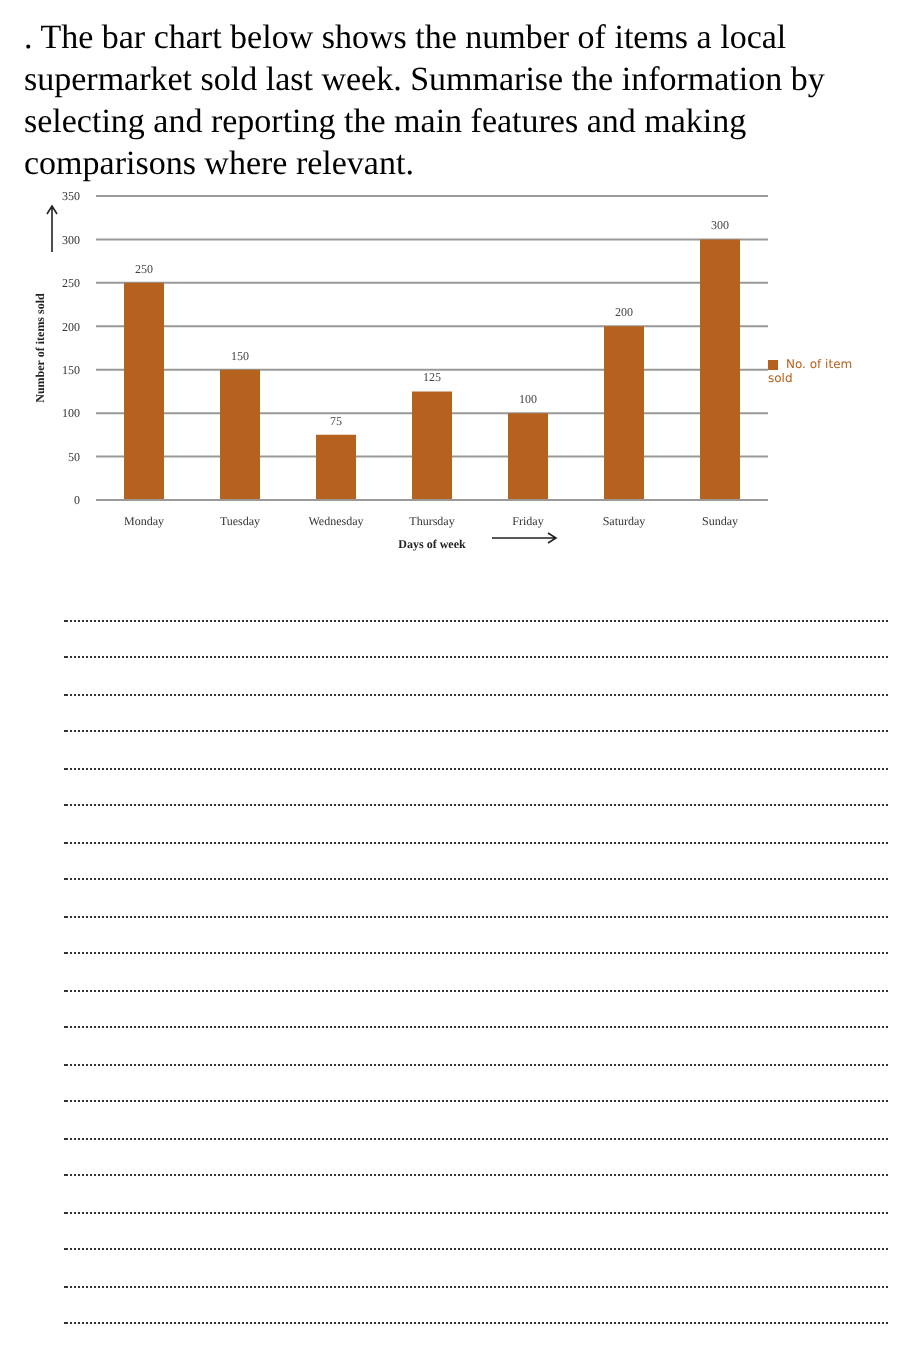 Image resolution: width=918 pixels, height=1372 pixels. Describe the element at coordinates (424, 100) in the screenshot. I see `chart-title: . The bar chart below shows the number of items a local supermarket sold last week. Summarise the information by selecting and reporting the main features and making comparisons where relevant.` at that location.